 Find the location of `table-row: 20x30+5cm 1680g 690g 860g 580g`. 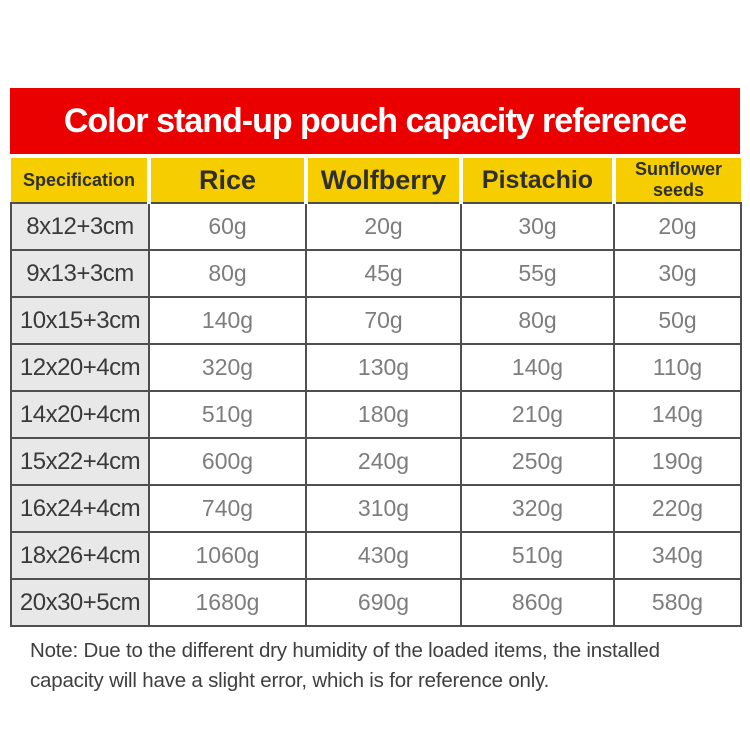

table-row: 20x30+5cm 1680g 690g 860g 580g is located at coordinates (376, 602).